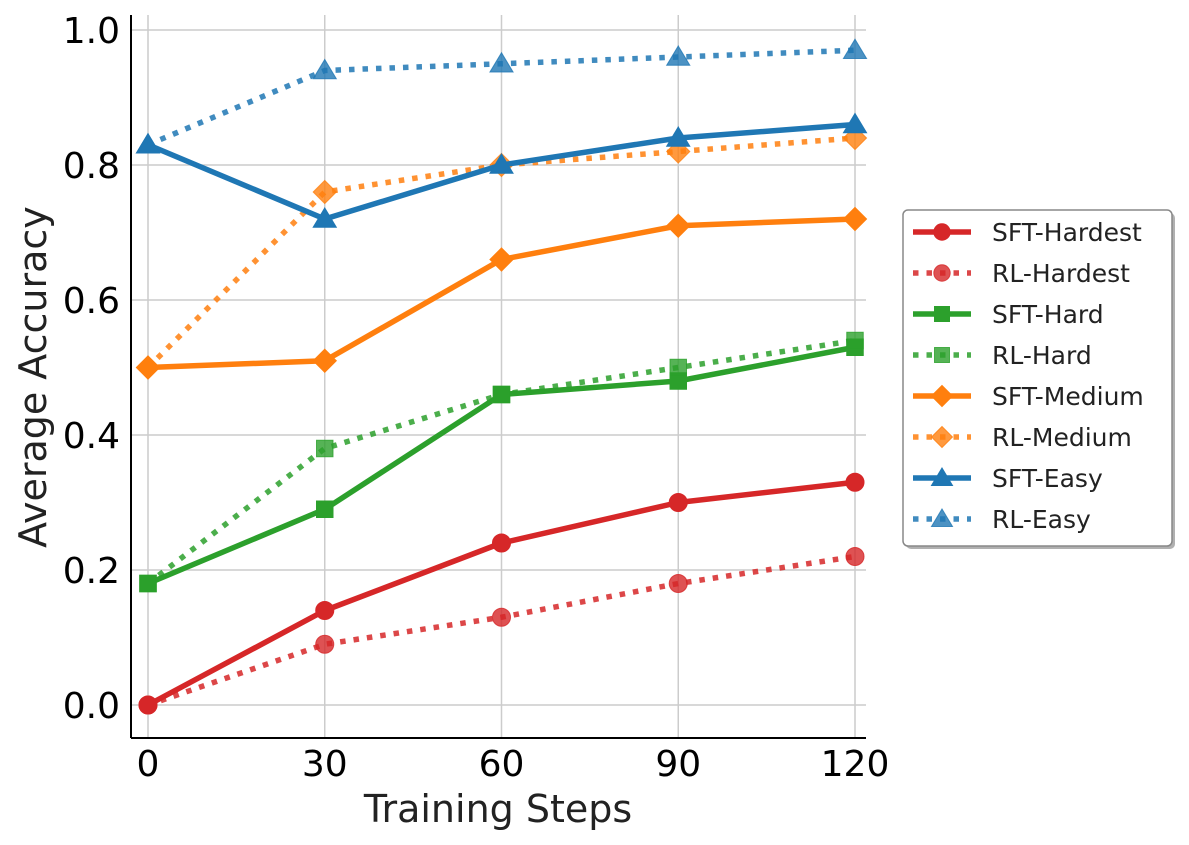 This screenshot has width=1189, height=845. Describe the element at coordinates (502, 764) in the screenshot. I see `x-tick-label: 60` at that location.